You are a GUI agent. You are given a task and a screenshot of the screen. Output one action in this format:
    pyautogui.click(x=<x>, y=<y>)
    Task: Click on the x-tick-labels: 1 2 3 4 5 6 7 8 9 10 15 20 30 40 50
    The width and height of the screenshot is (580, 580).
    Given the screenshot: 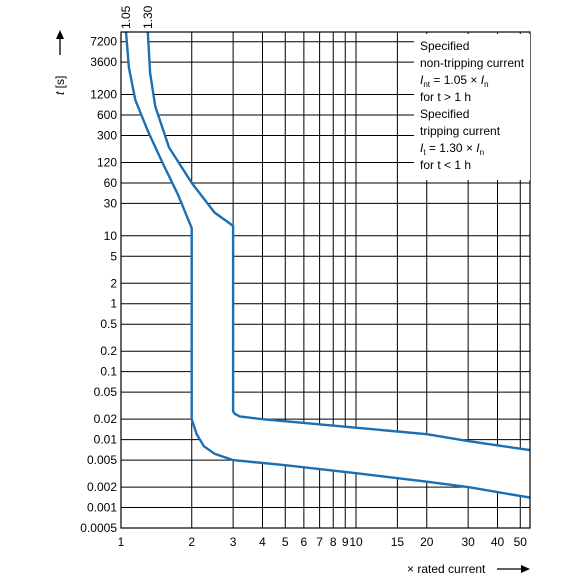 What is the action you would take?
    pyautogui.click(x=323, y=542)
    